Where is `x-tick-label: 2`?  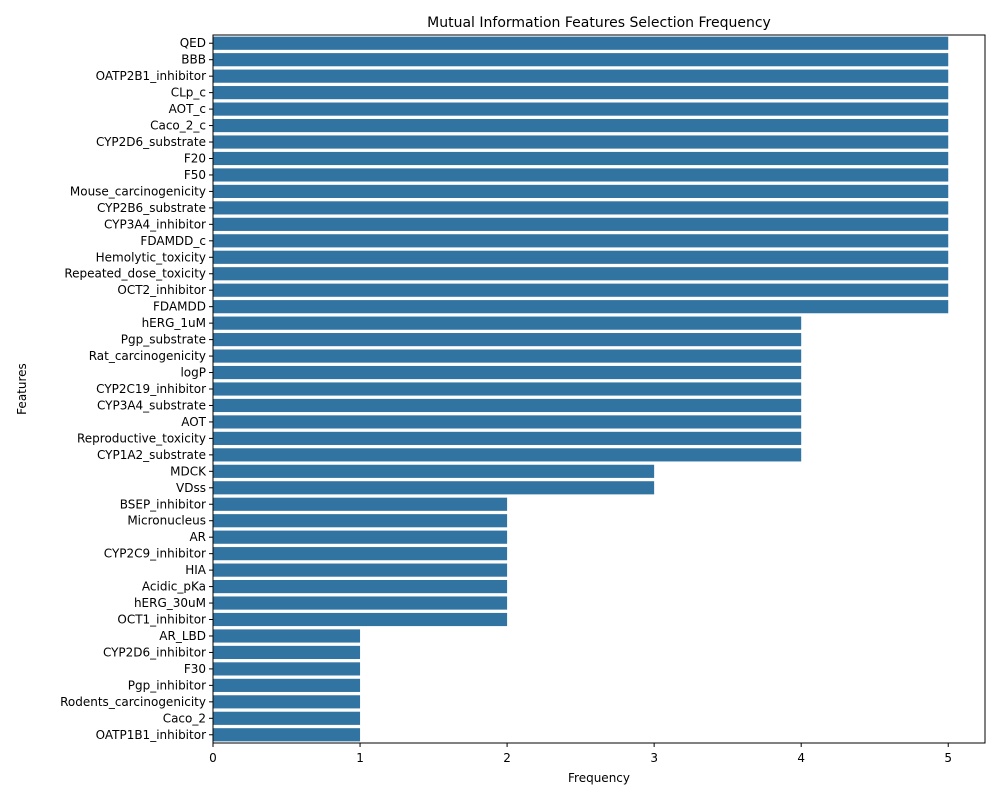
x-tick-label: 2 is located at coordinates (507, 758).